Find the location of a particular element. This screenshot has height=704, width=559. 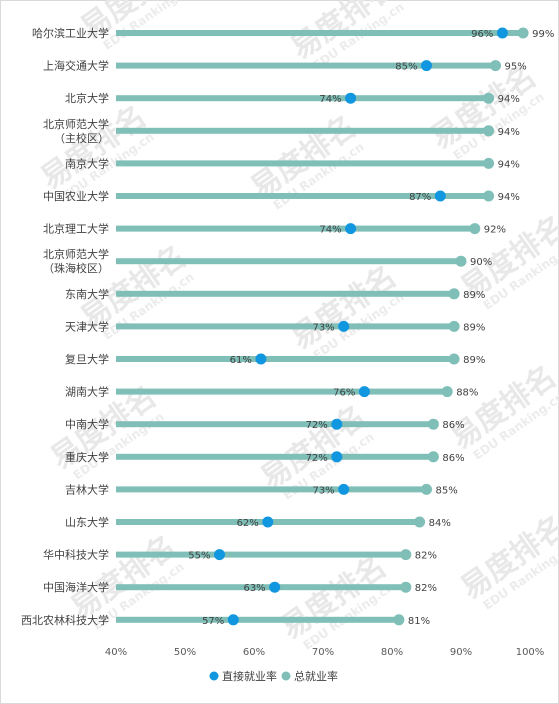

category-label: 北京理工大学 is located at coordinates (76, 229).